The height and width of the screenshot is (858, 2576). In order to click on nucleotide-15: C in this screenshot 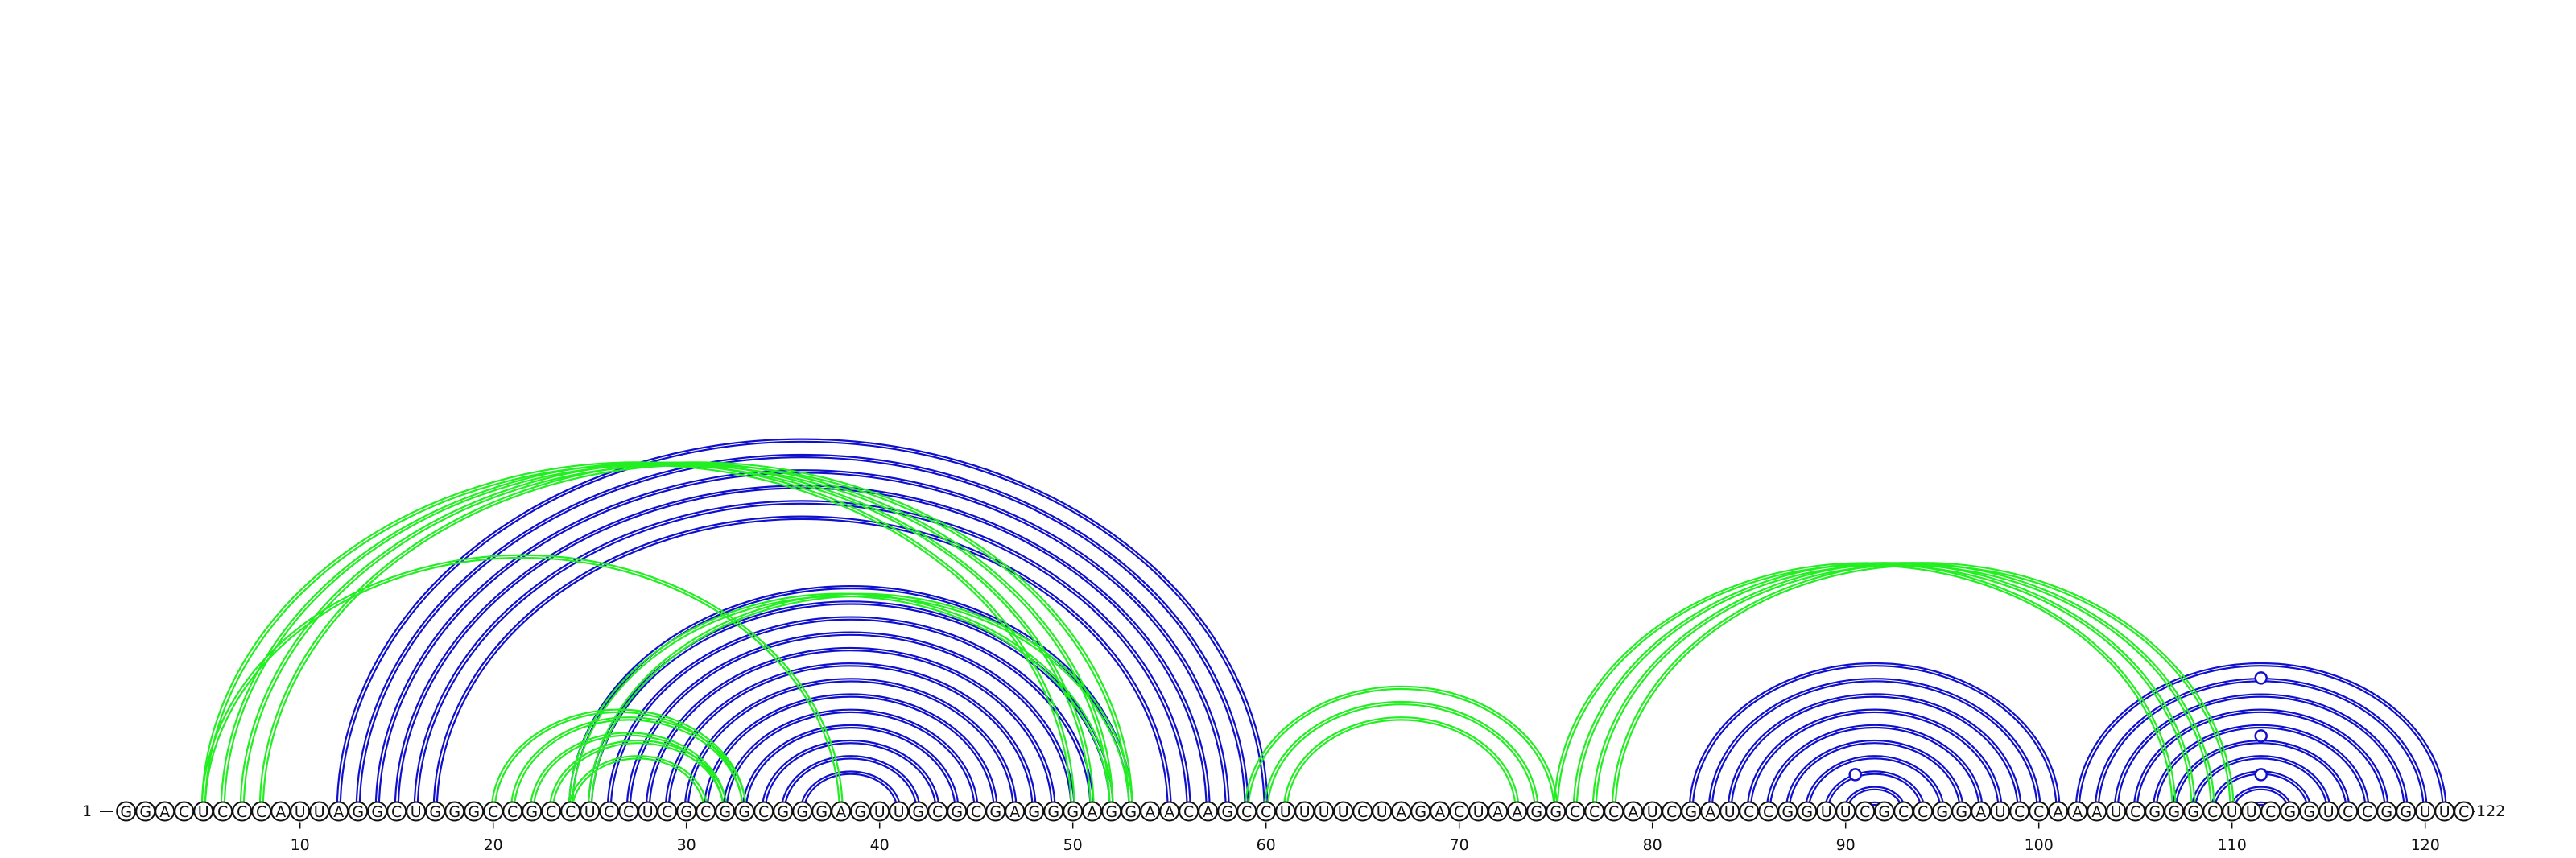, I will do `click(396, 812)`.